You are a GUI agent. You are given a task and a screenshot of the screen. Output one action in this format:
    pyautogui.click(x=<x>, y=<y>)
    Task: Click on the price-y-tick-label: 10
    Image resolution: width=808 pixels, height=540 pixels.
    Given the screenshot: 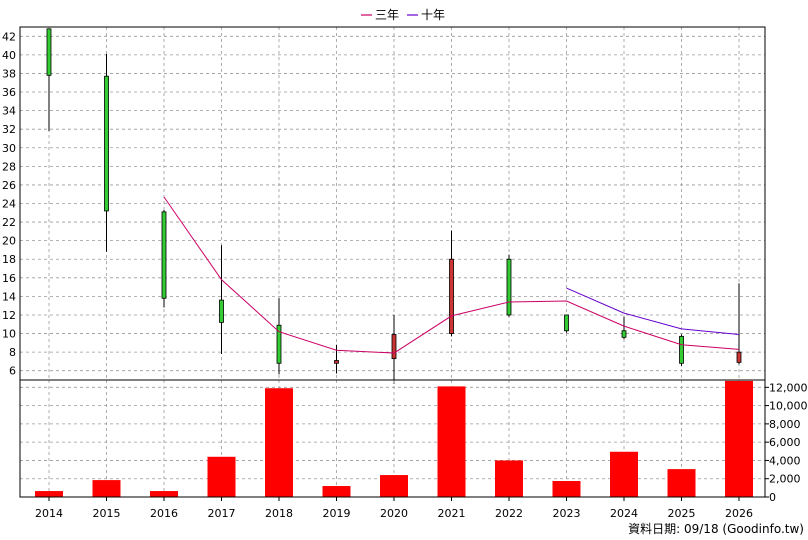 What is the action you would take?
    pyautogui.click(x=9, y=334)
    